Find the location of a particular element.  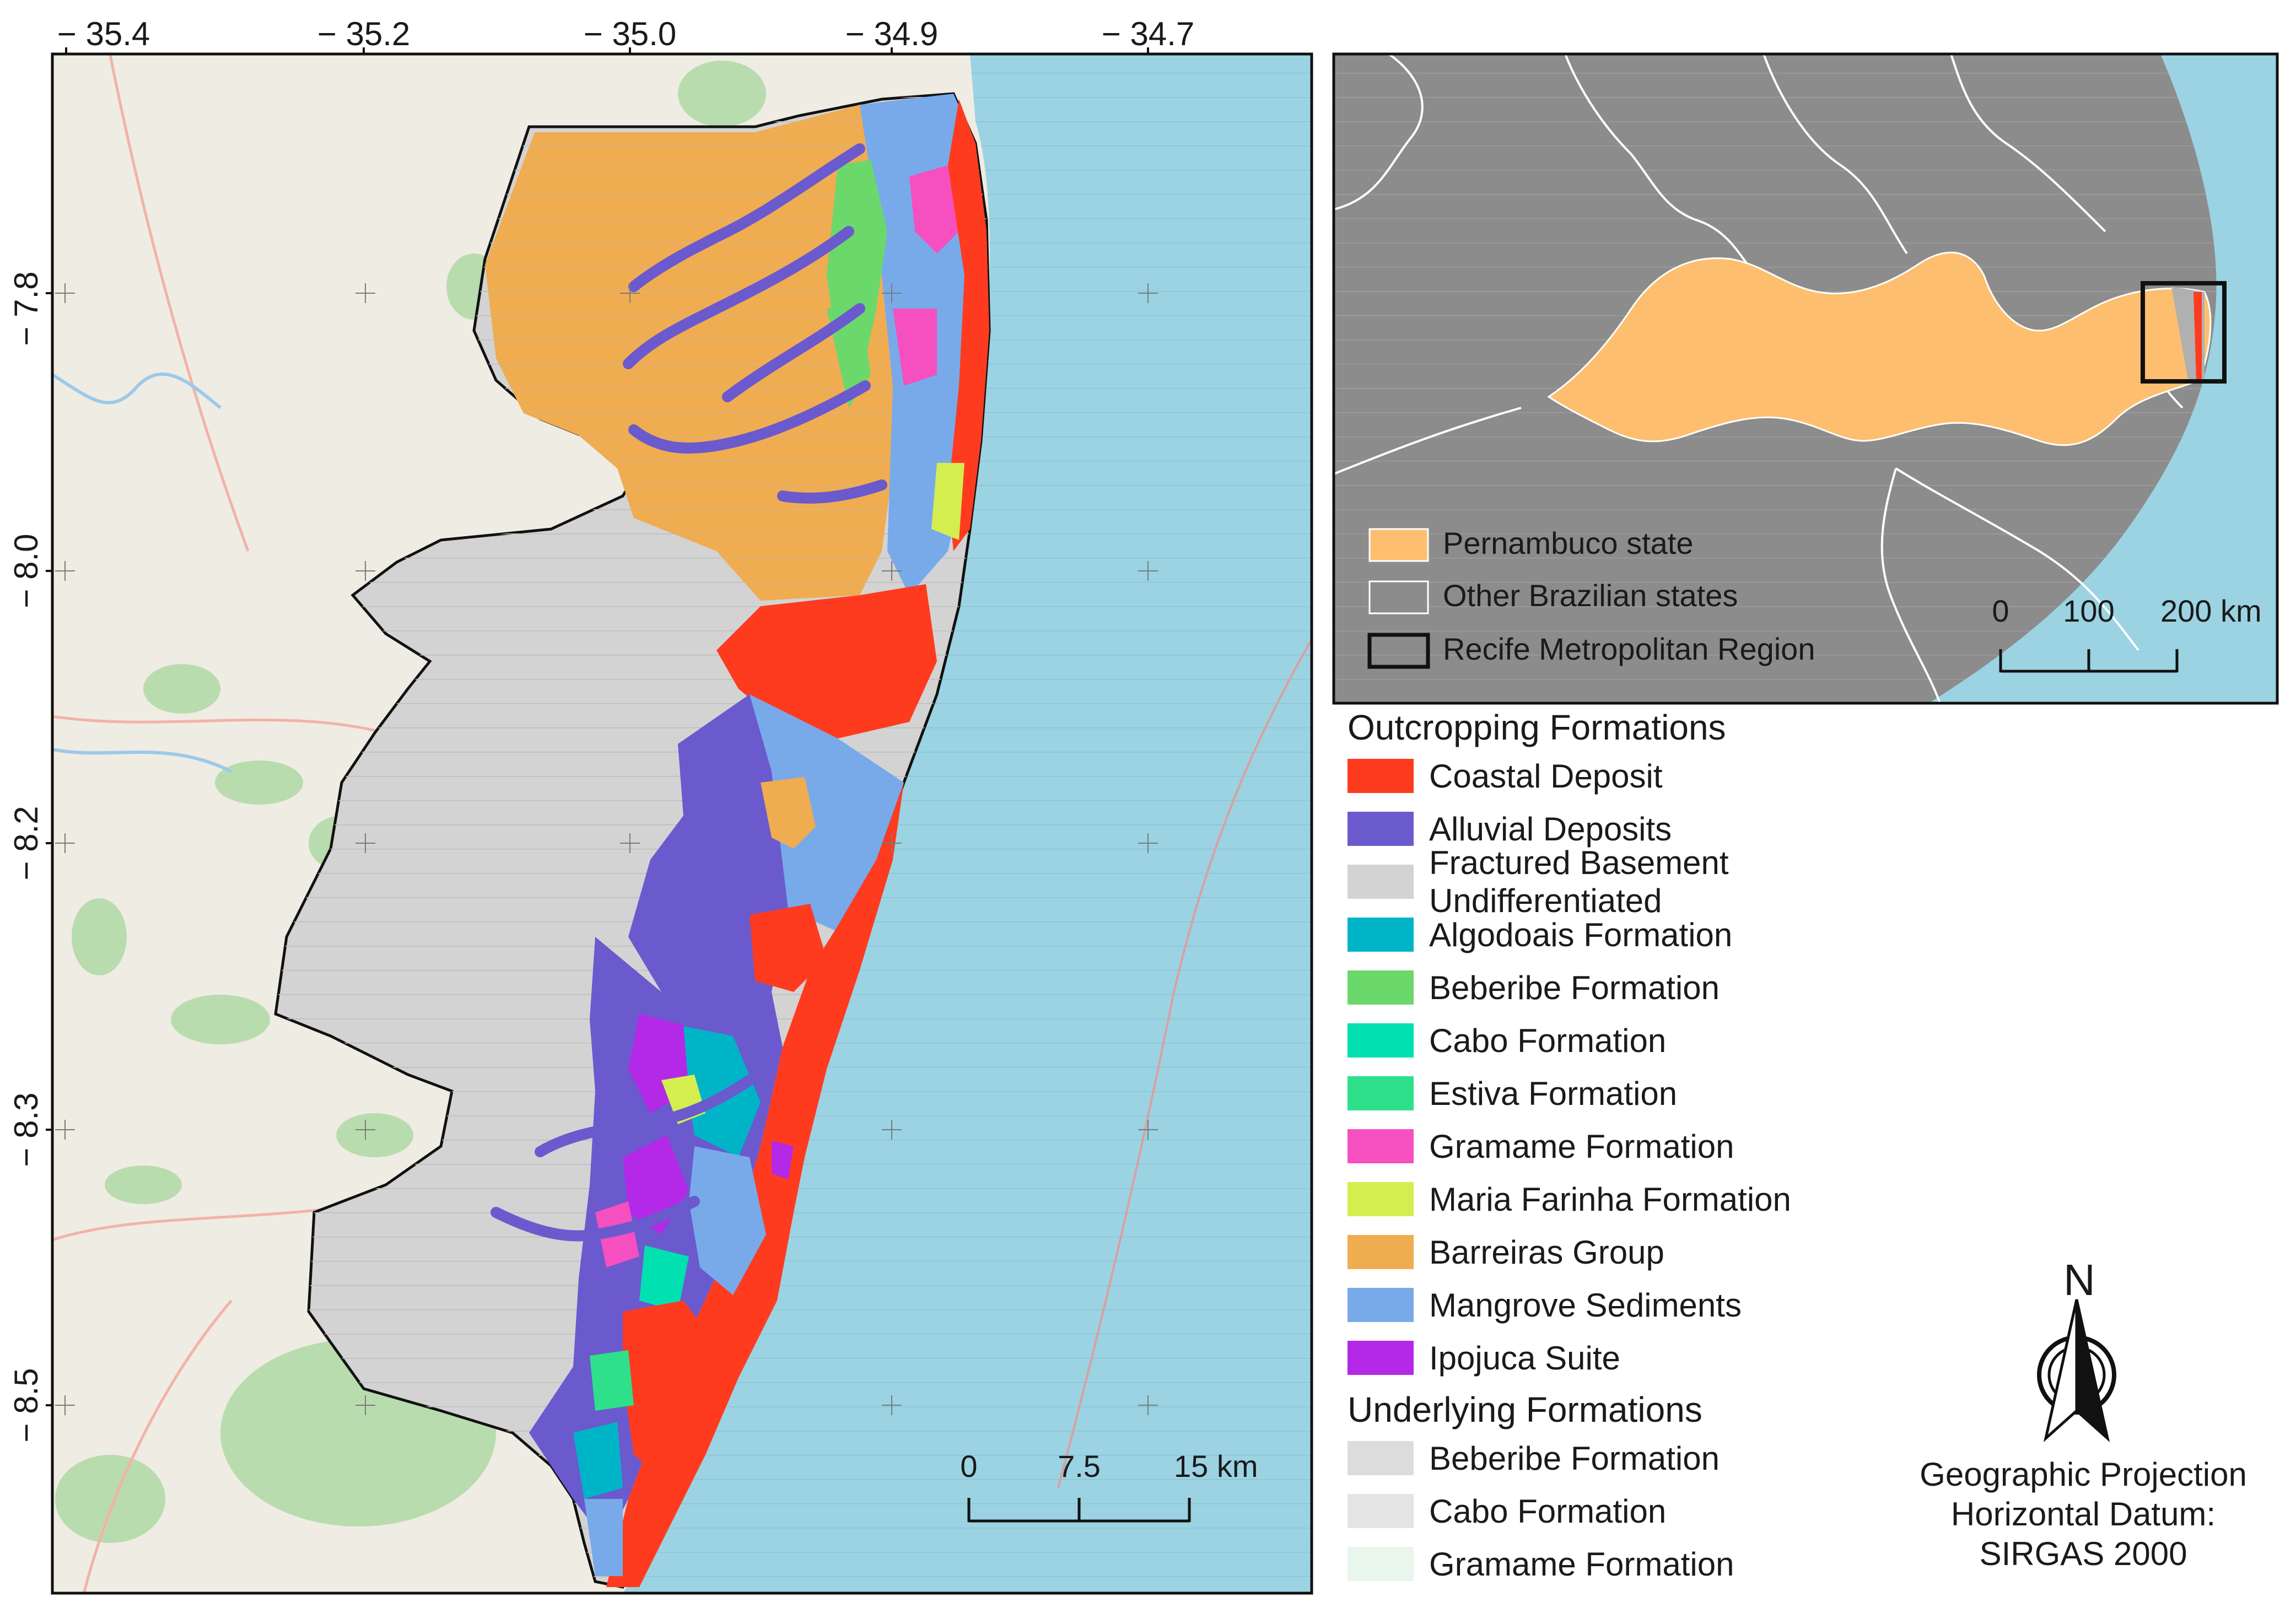

lon-ticks: − 35.4 − 35.2 − 35.0 − 34.9 − 34.7 is located at coordinates (626, 34).